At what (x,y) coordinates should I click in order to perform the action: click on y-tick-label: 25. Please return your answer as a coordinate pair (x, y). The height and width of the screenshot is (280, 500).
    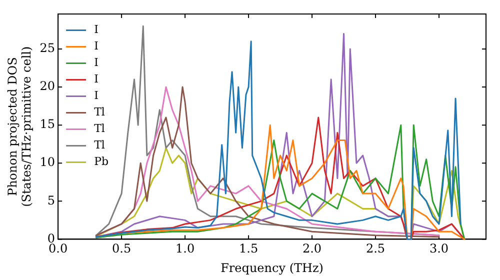
    Looking at the image, I should click on (48, 48).